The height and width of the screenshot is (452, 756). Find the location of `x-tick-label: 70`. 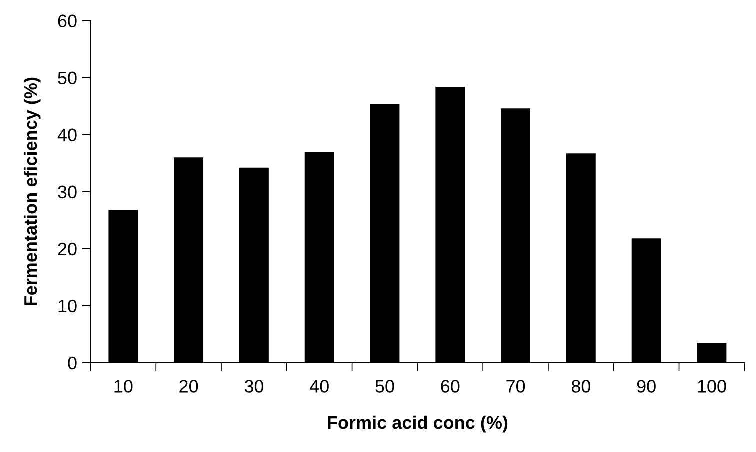

x-tick-label: 70 is located at coordinates (516, 386).